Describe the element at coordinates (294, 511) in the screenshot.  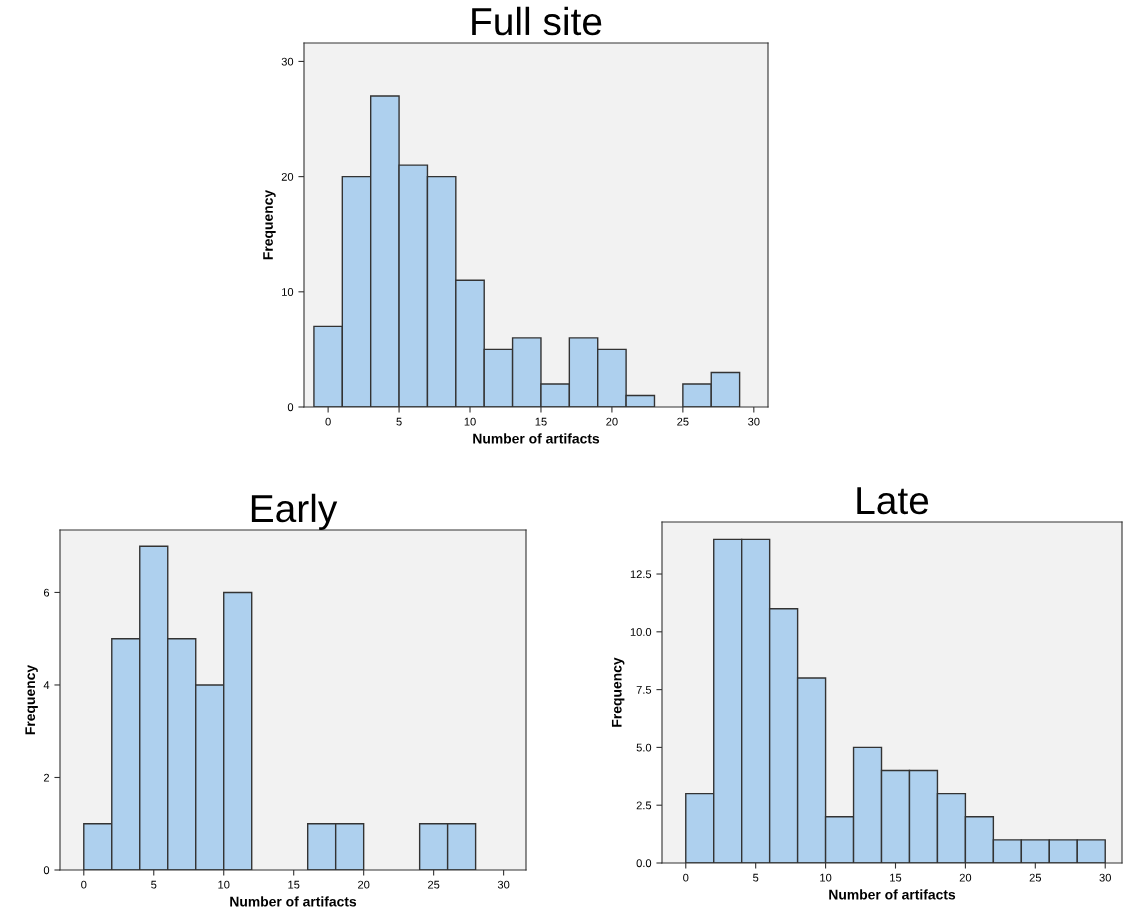
I see `chart-title: Early` at that location.